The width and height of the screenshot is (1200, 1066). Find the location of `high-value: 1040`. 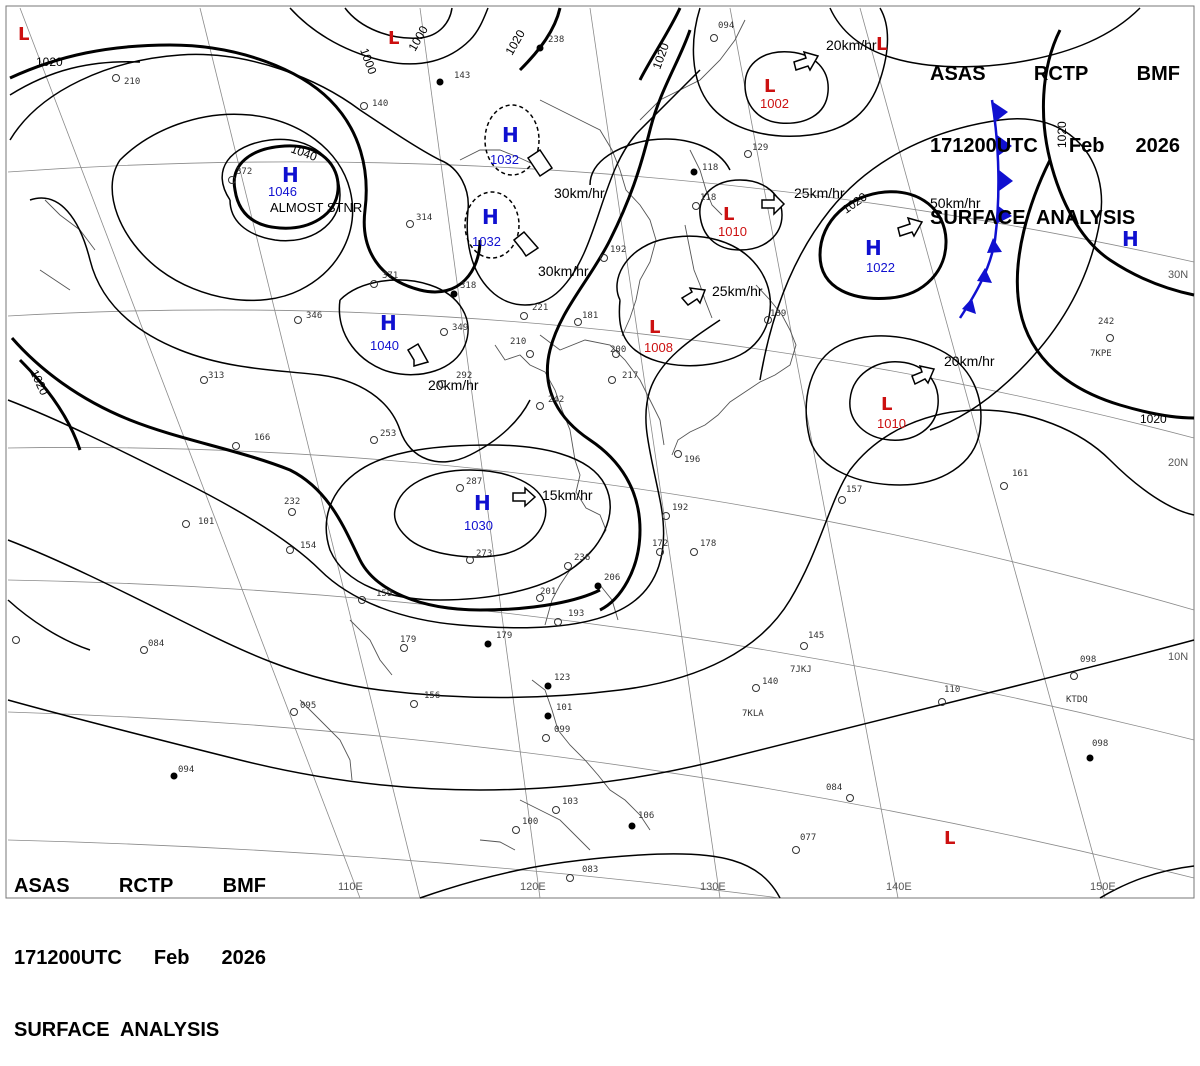

high-value: 1040 is located at coordinates (384, 345).